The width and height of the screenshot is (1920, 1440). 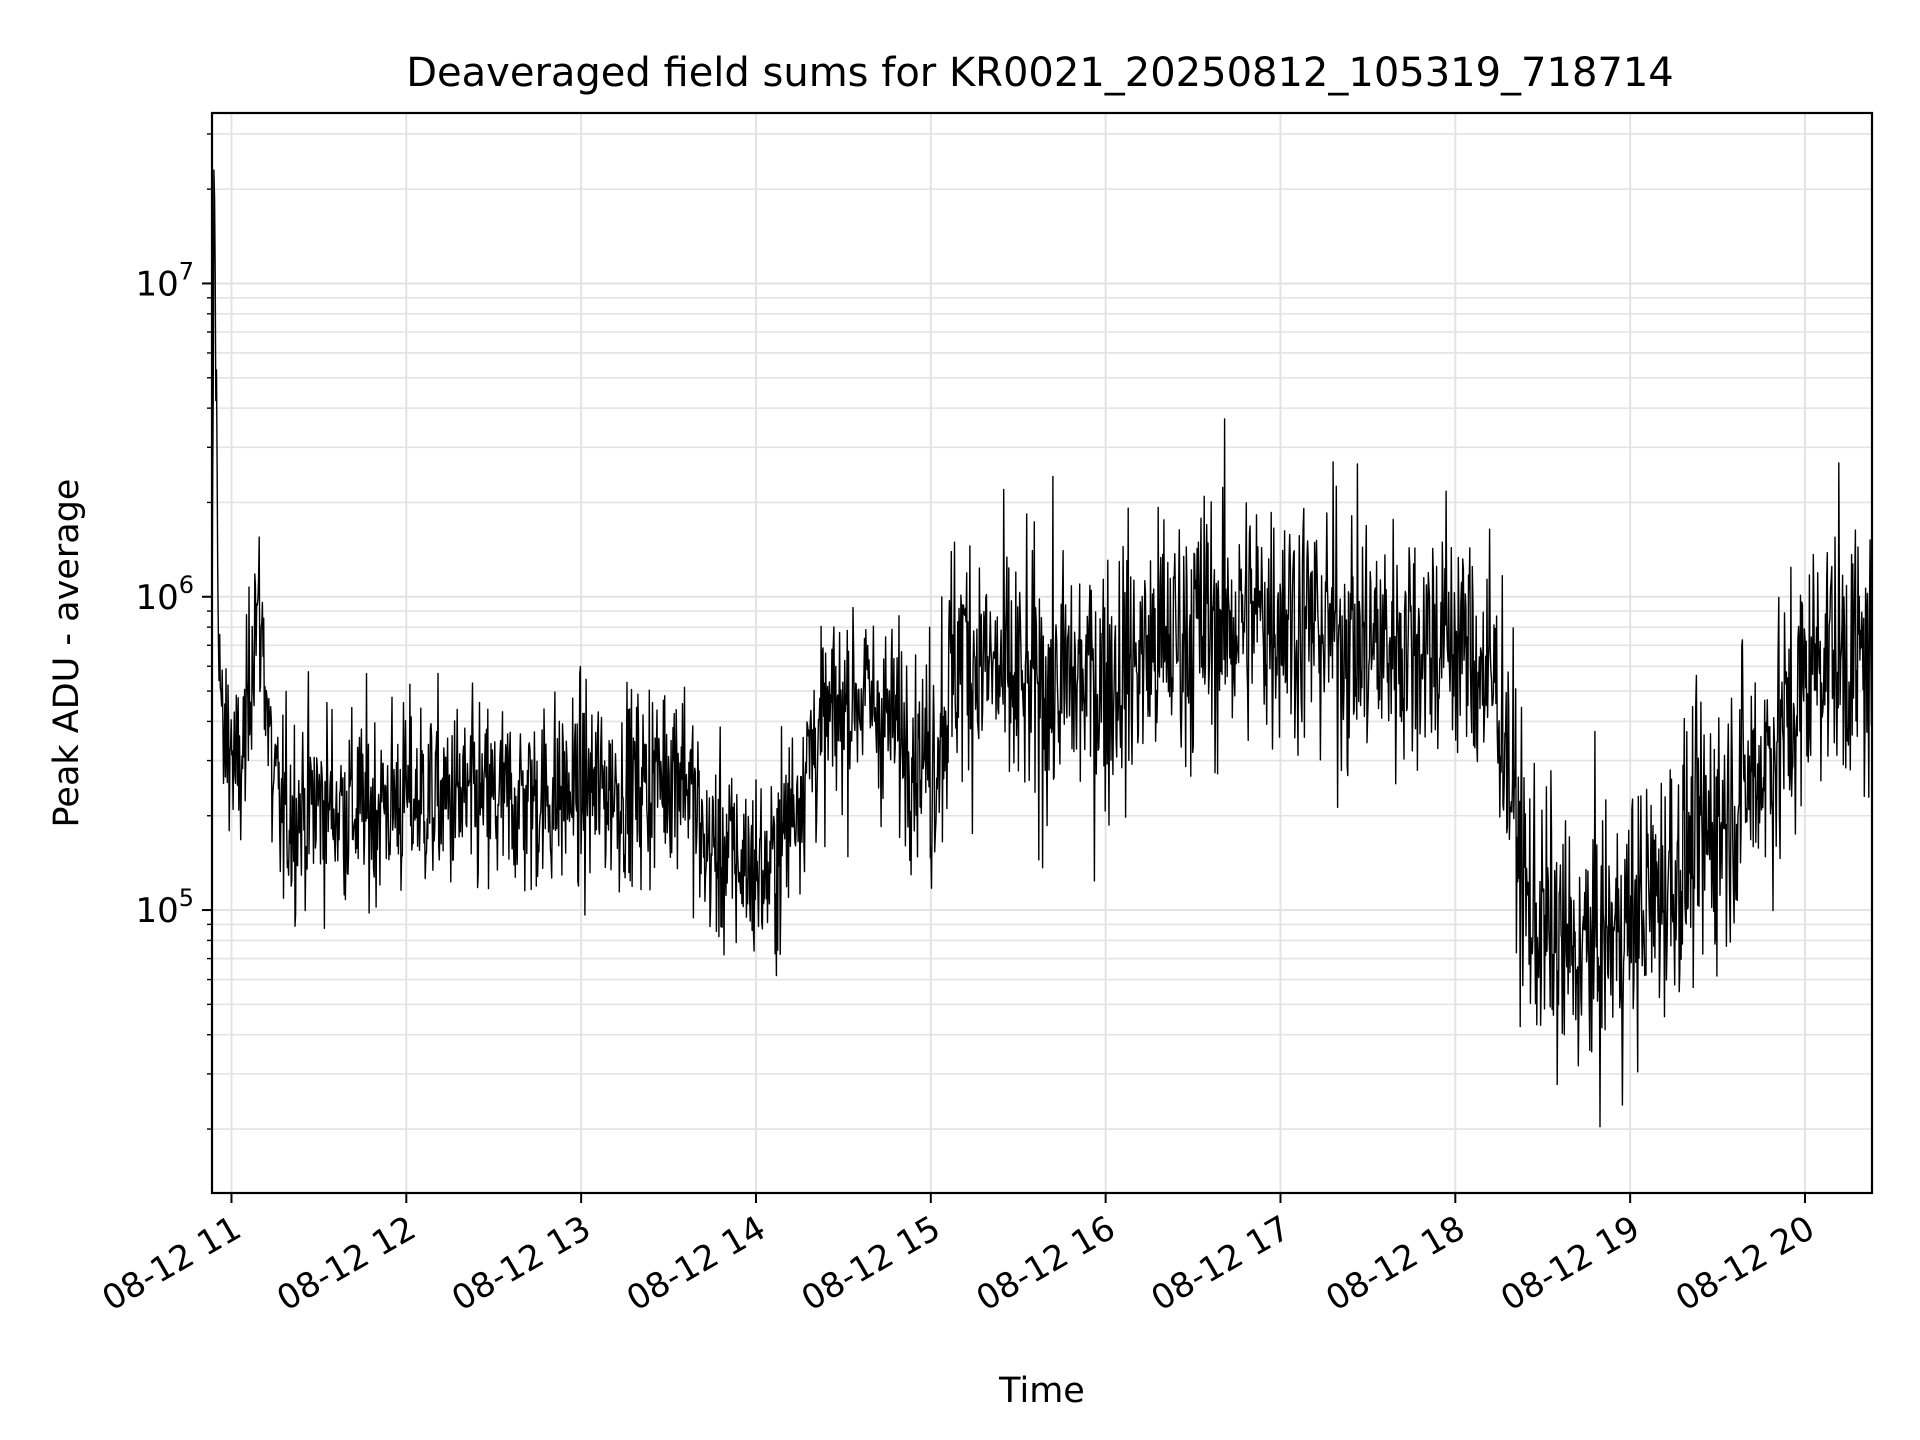 What do you see at coordinates (1041, 1391) in the screenshot?
I see `x-axis-label: Time` at bounding box center [1041, 1391].